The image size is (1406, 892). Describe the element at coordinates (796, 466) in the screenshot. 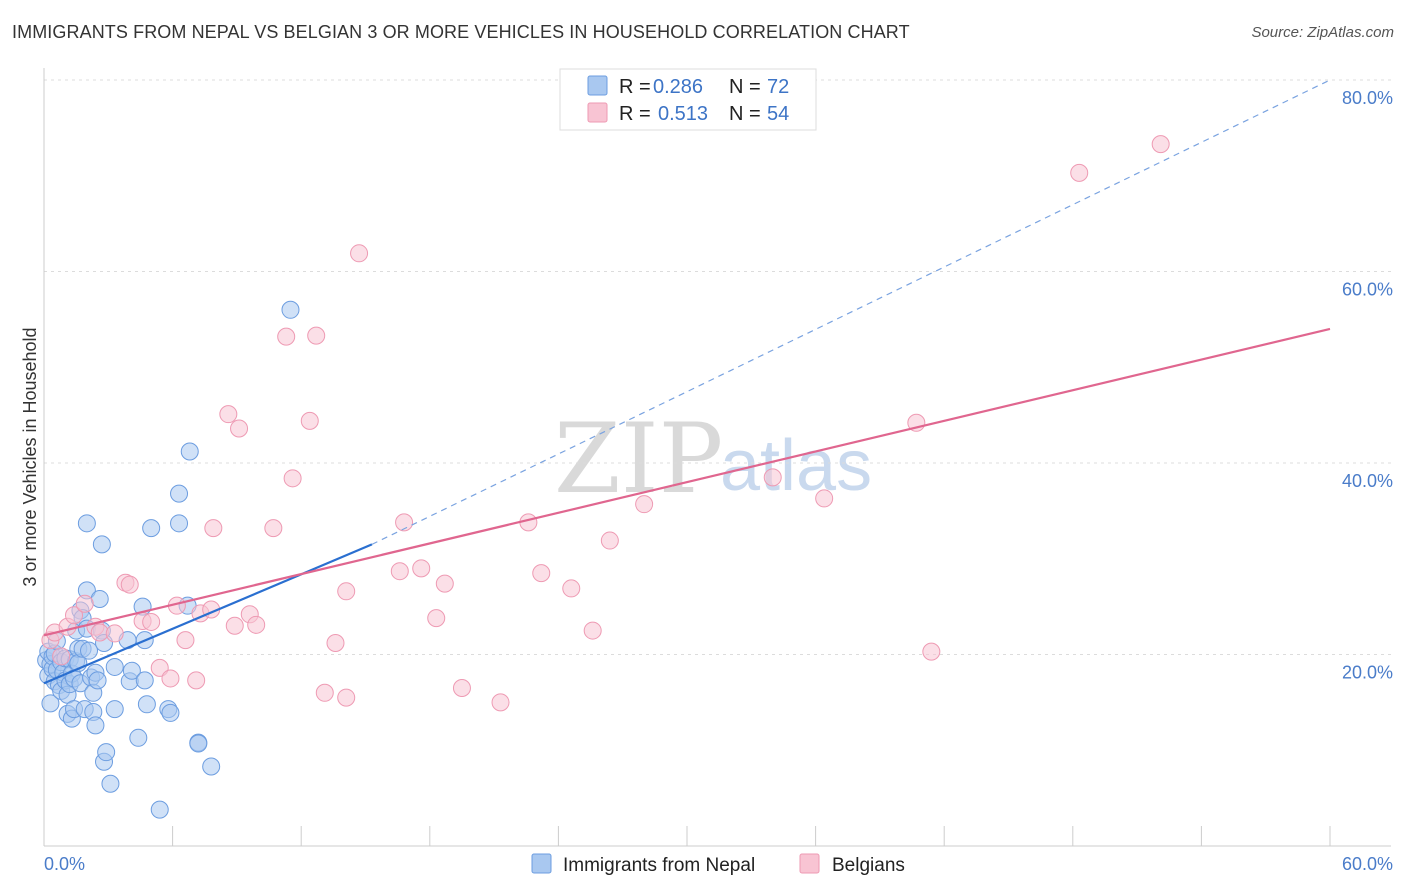

I see `watermark-atlas: atlas` at that location.